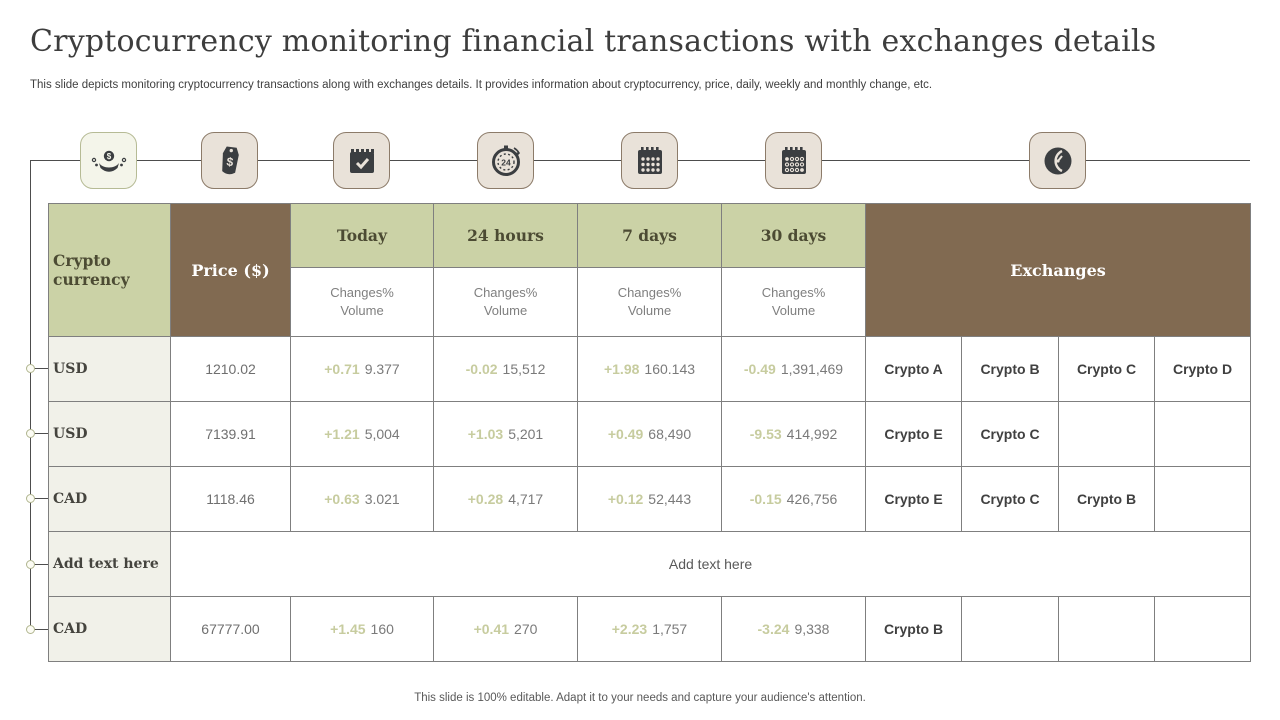  I want to click on col-header-exchanges: Exchanges, so click(1058, 270).